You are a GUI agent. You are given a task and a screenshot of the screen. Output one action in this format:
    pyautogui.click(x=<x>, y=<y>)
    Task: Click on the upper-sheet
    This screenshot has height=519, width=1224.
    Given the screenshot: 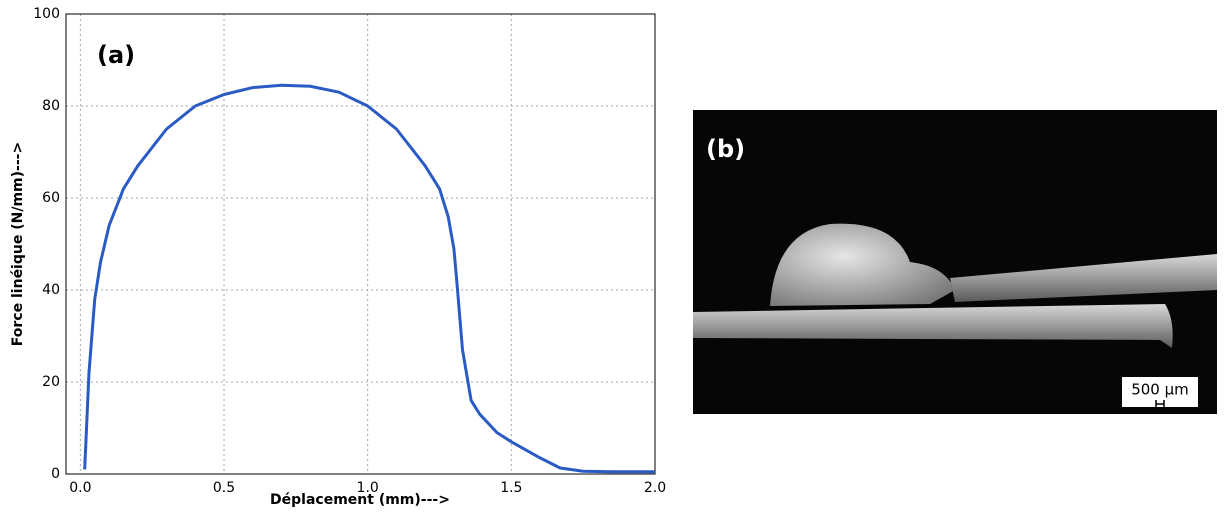 What is the action you would take?
    pyautogui.click(x=1083, y=278)
    